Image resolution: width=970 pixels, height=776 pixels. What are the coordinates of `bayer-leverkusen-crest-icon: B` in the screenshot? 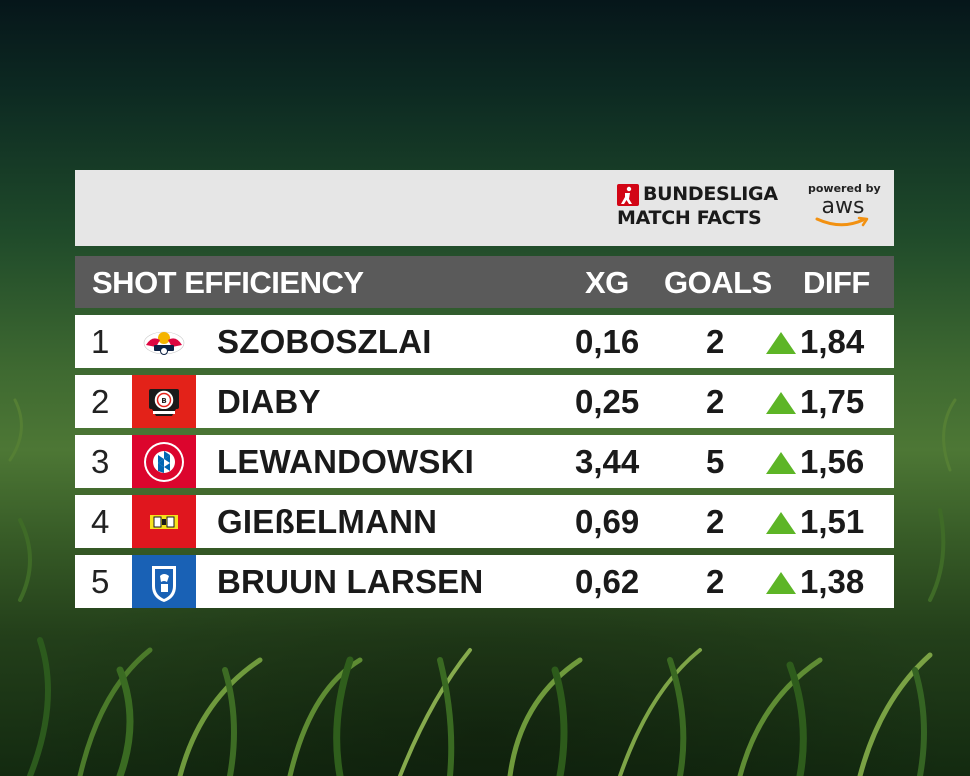 It's located at (164, 401).